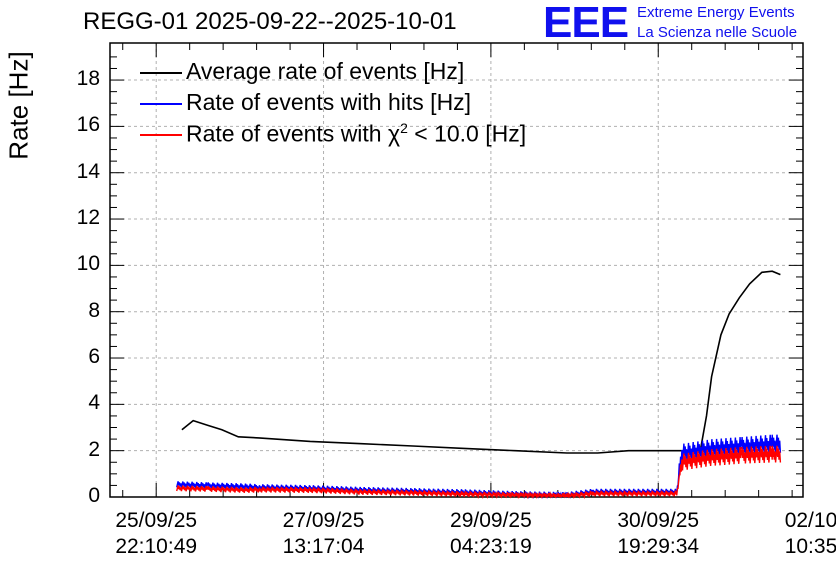  Describe the element at coordinates (491, 534) in the screenshot. I see `x-tick-label: 29/09/25 04:23:19` at that location.